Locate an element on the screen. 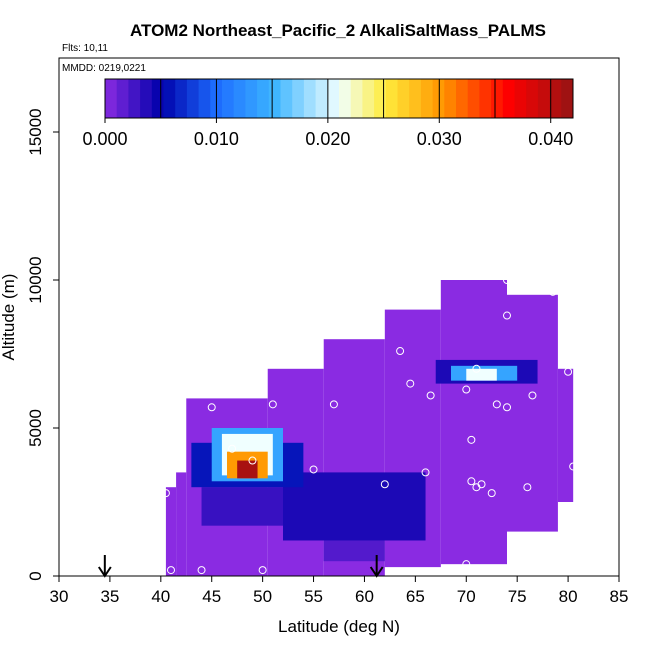 The width and height of the screenshot is (650, 650). colorbar-frame is located at coordinates (339, 98).